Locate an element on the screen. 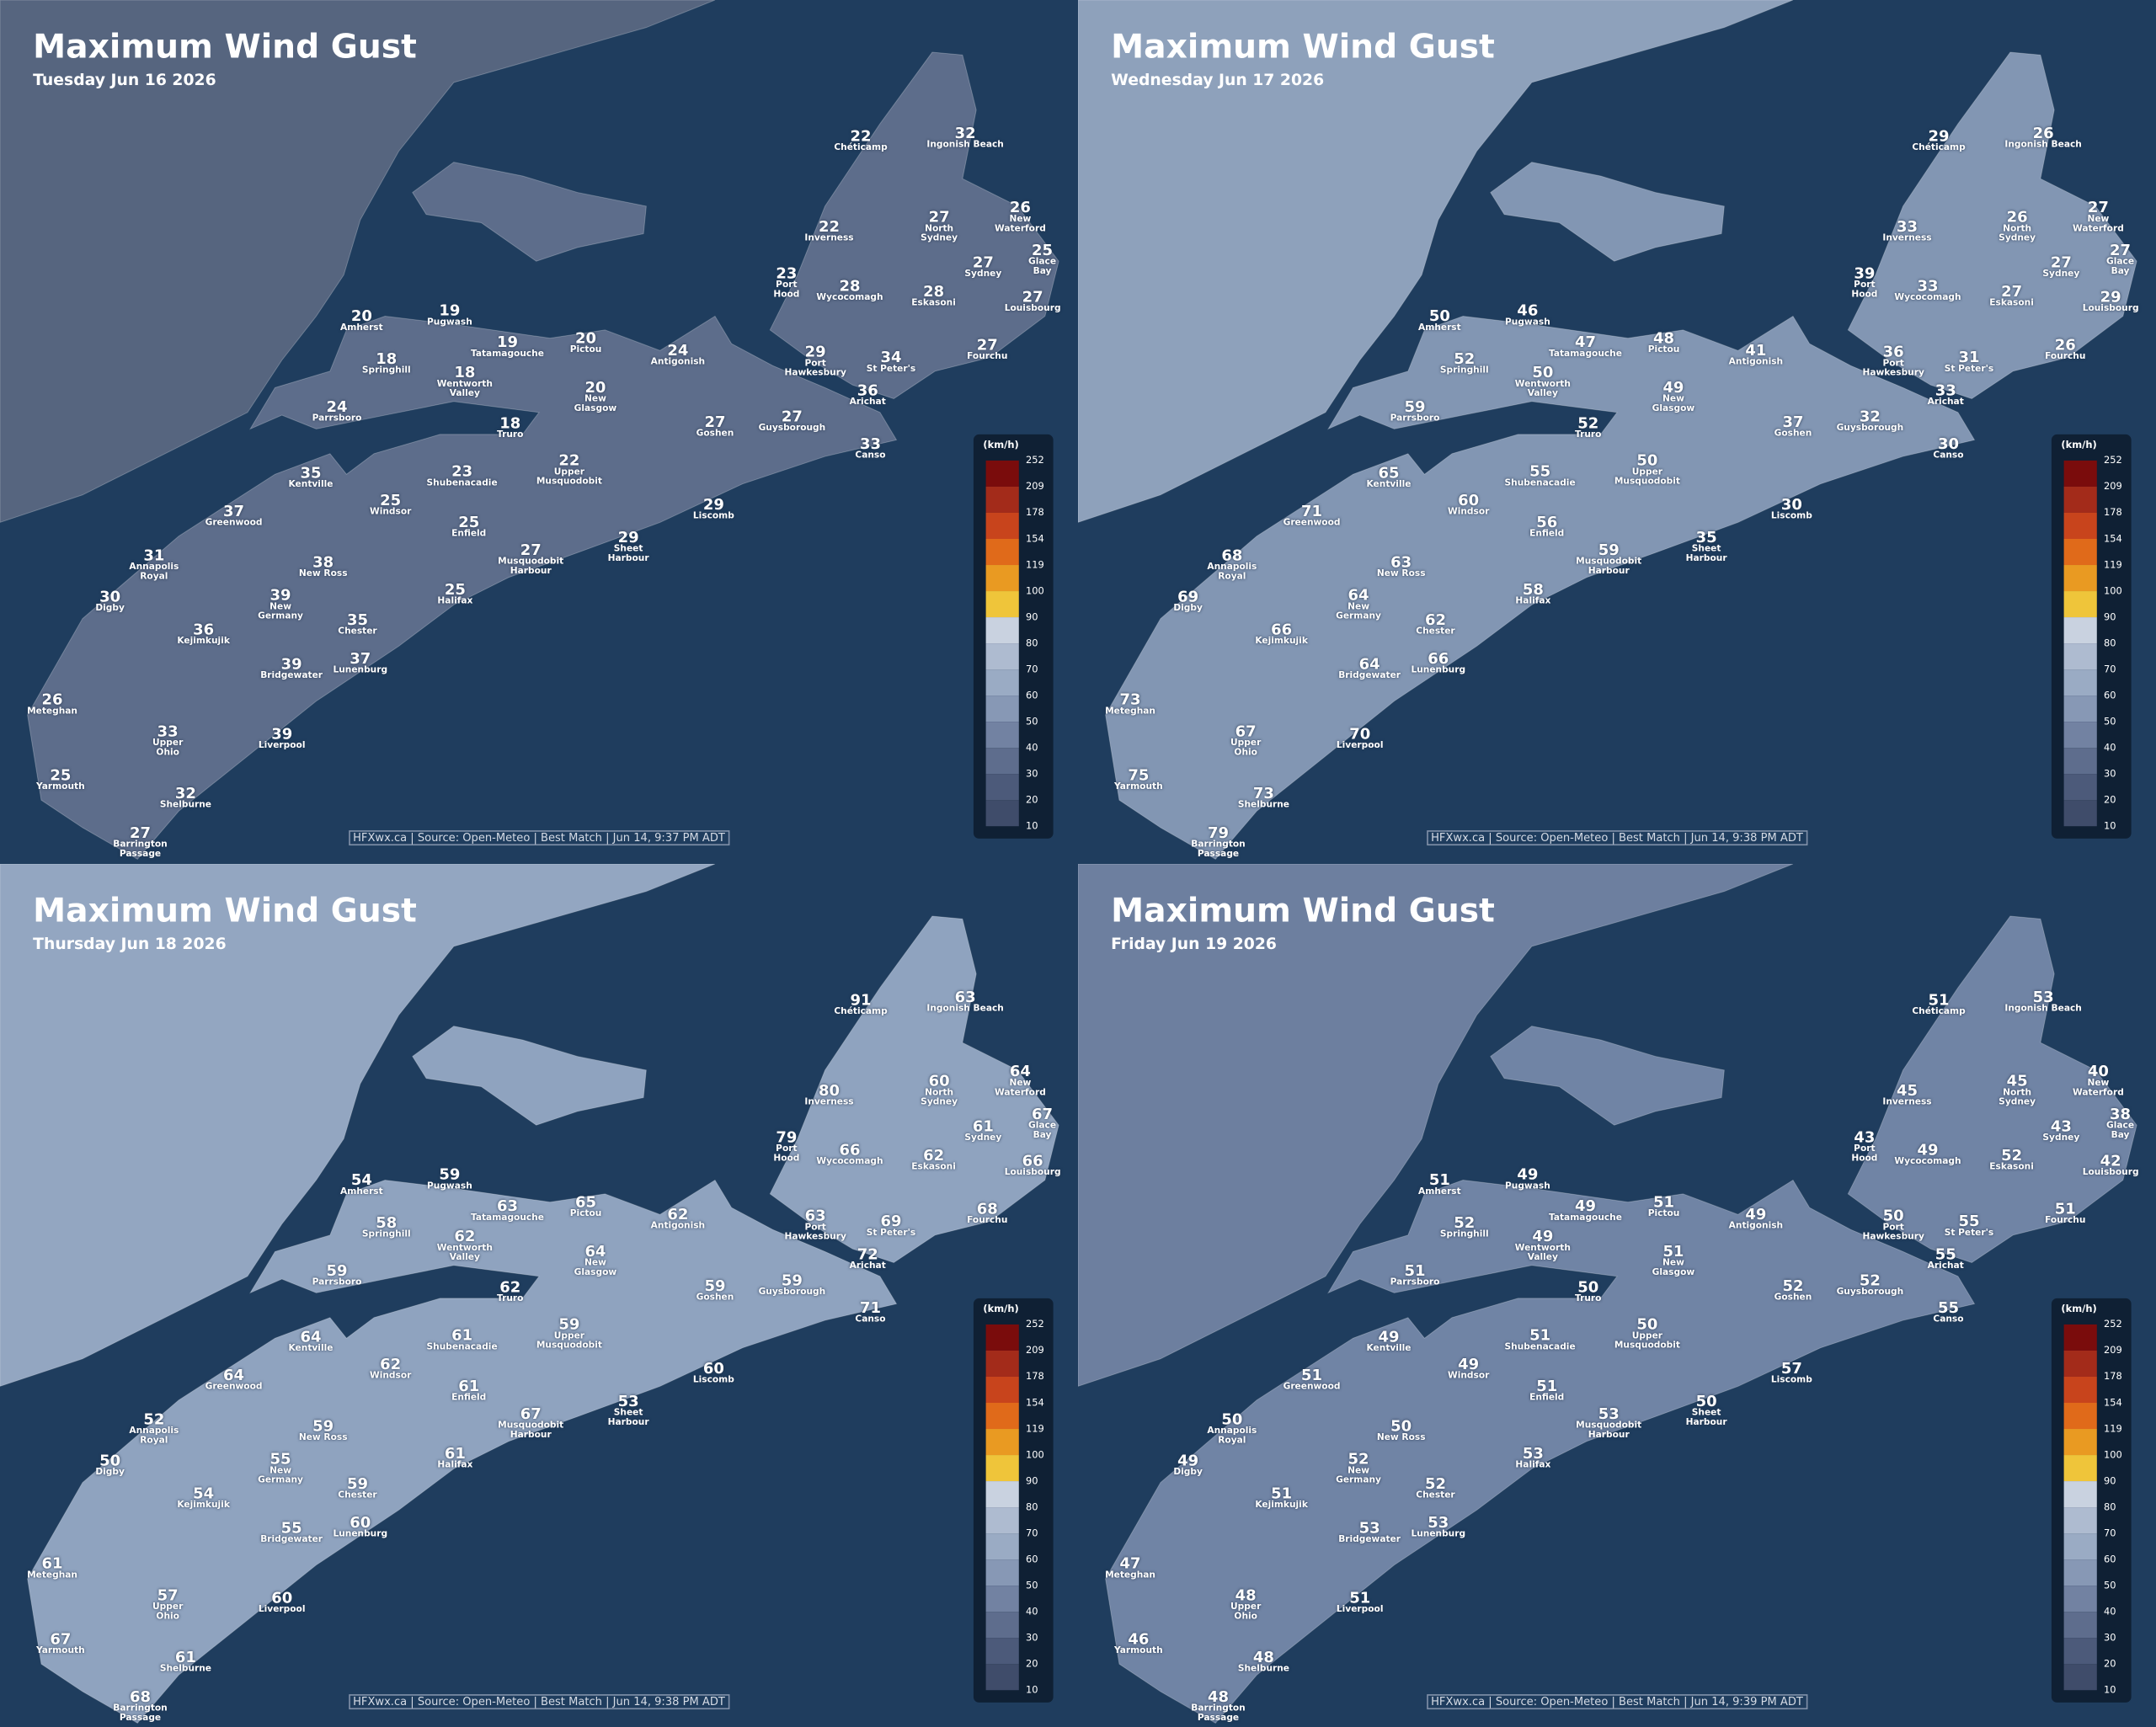 Image resolution: width=2156 pixels, height=1727 pixels. location-name: Upper Musquodobit is located at coordinates (569, 477).